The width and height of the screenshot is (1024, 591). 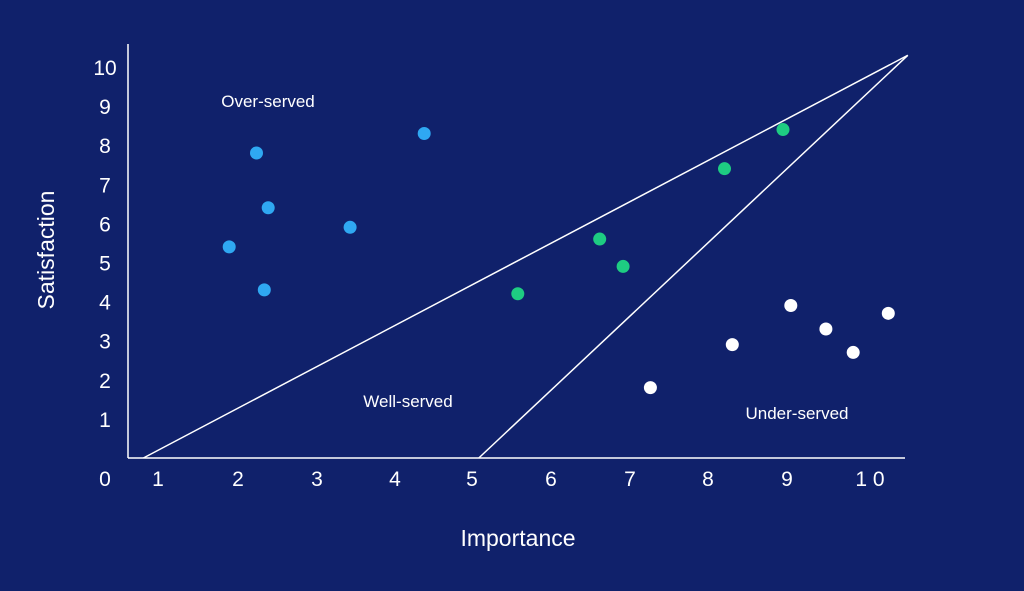 What do you see at coordinates (551, 479) in the screenshot?
I see `x-tick-label: 6` at bounding box center [551, 479].